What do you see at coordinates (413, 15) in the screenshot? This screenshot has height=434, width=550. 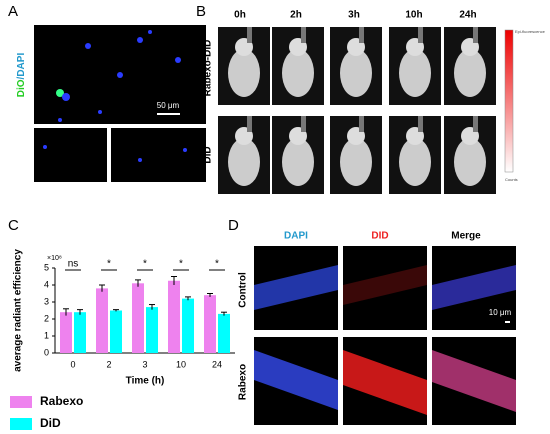 I see `time-label: 10h` at bounding box center [413, 15].